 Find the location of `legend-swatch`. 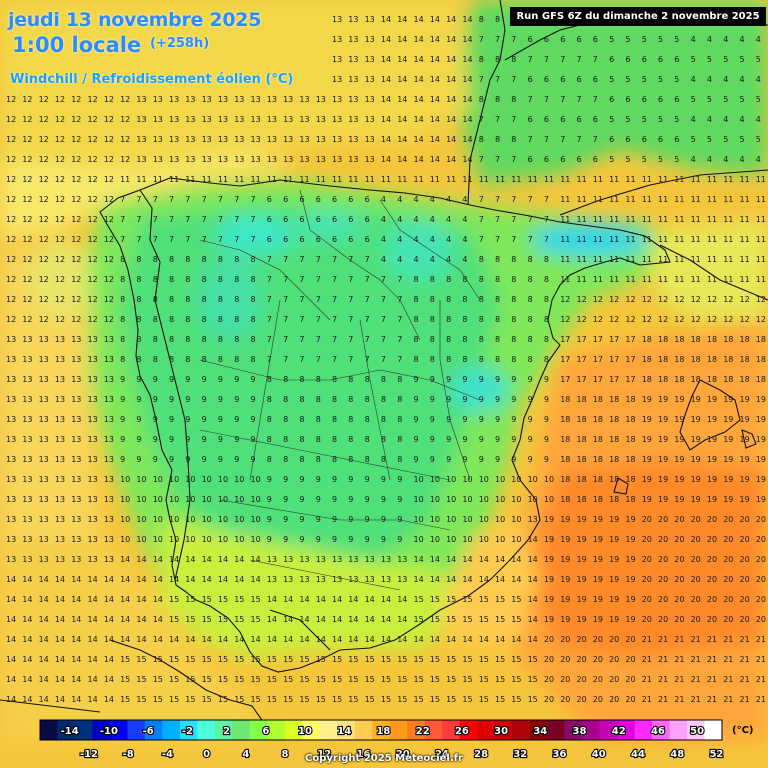

legend-swatch is located at coordinates (678, 730).